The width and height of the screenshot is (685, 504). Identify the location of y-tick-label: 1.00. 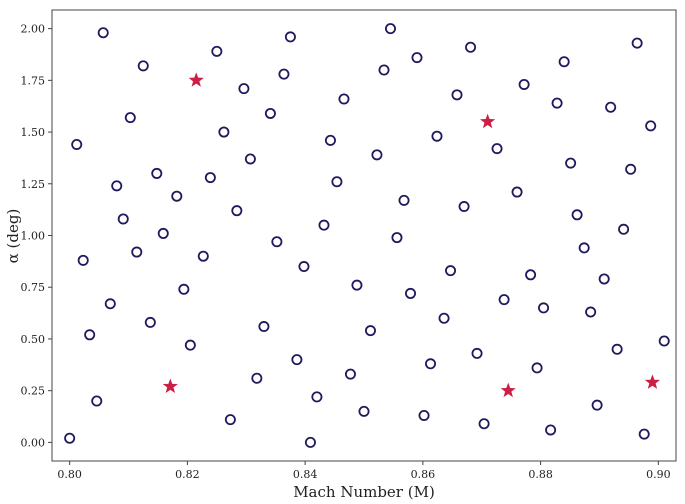
(33, 236).